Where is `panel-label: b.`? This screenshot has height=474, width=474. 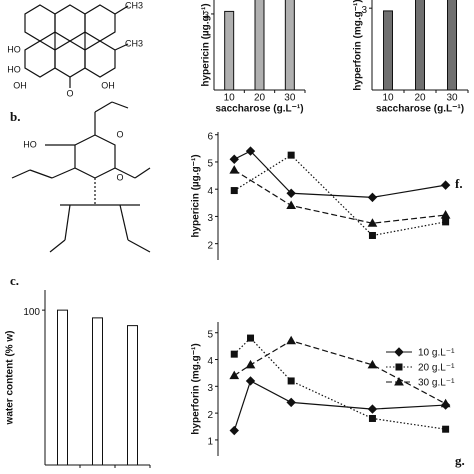
panel-label: b. is located at coordinates (15, 116).